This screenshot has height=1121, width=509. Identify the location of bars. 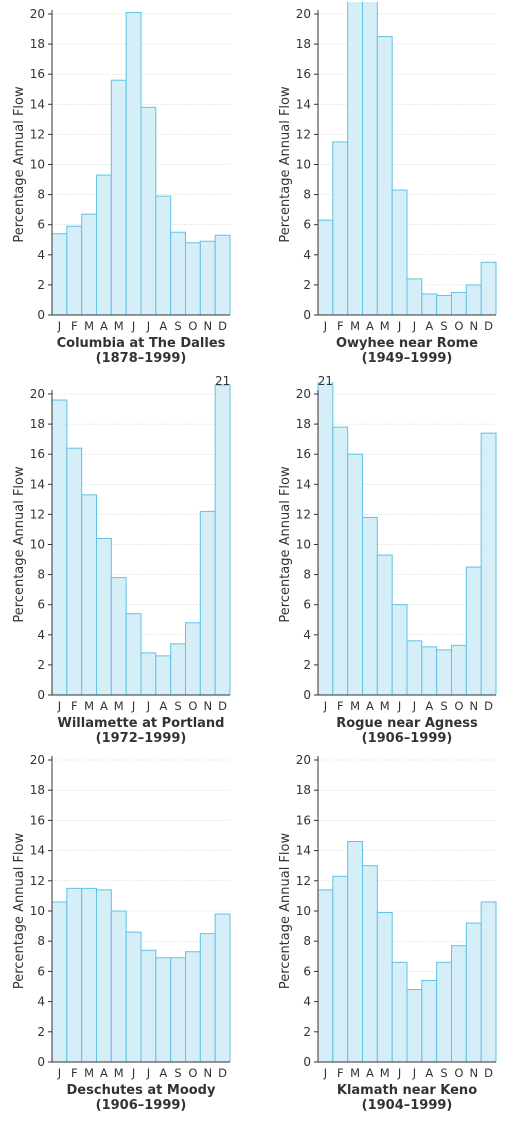
(407, 158).